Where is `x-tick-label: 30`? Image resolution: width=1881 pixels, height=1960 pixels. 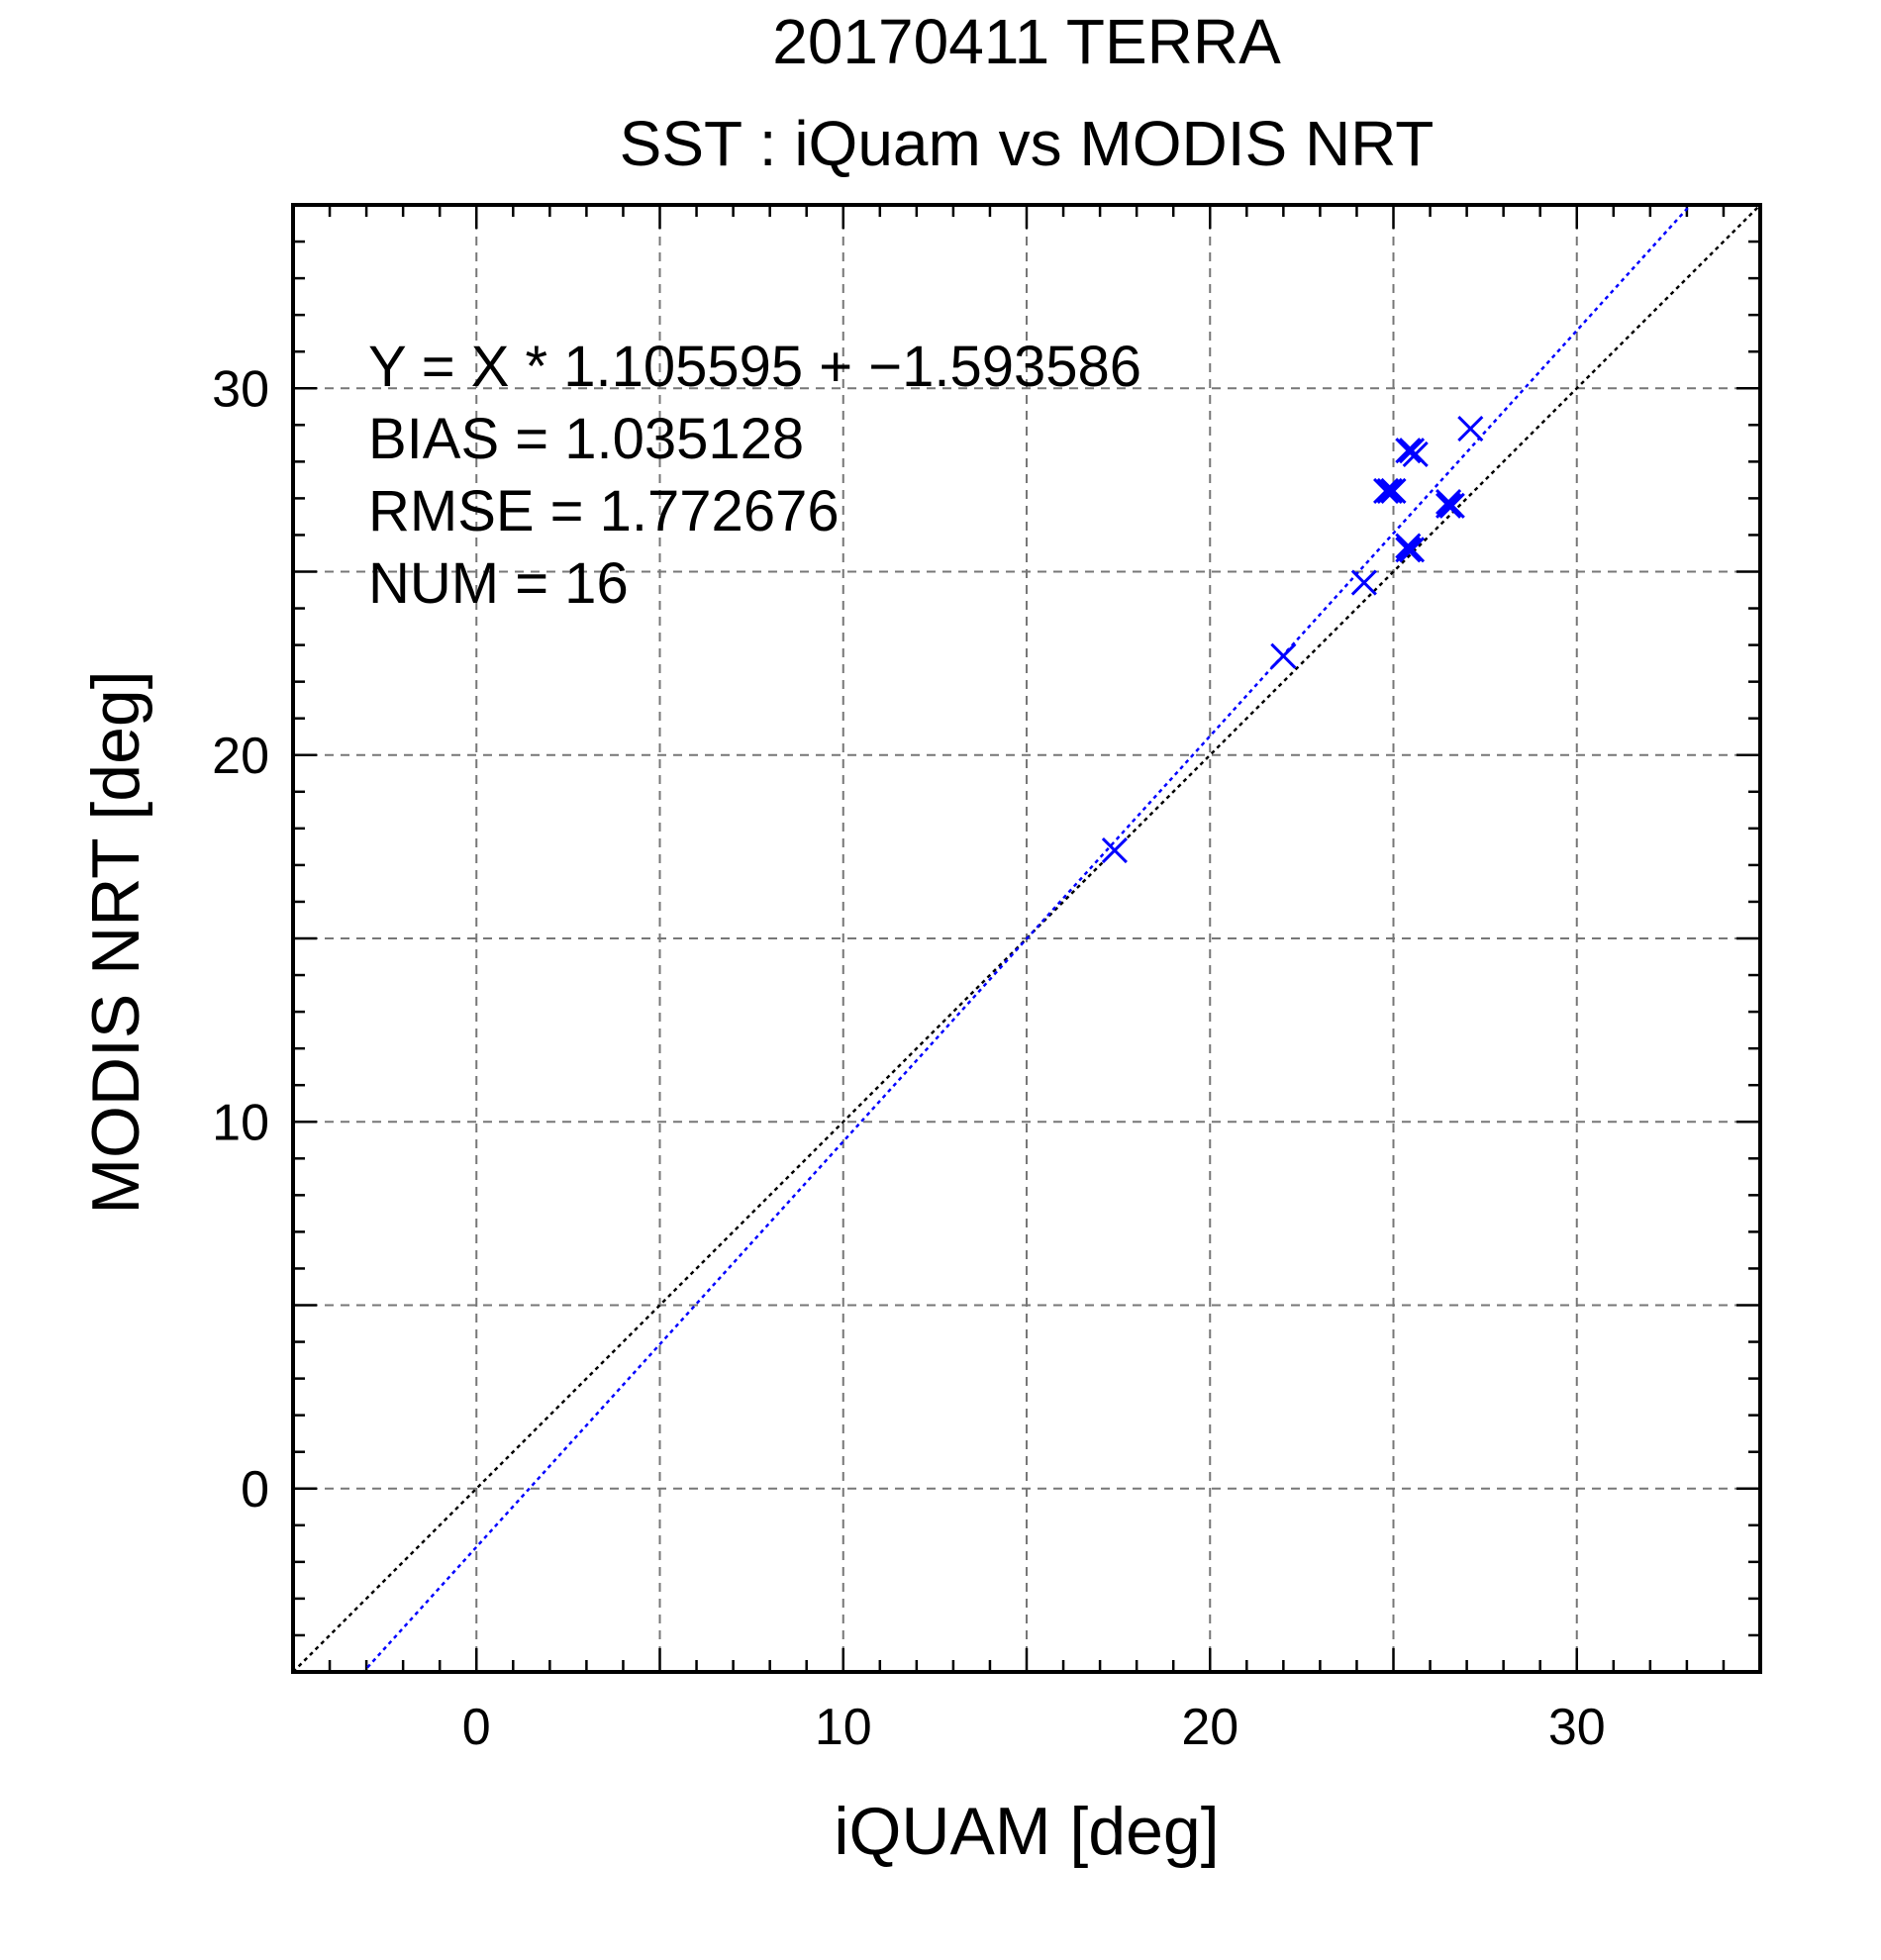
x-tick-label: 30 is located at coordinates (1577, 1727).